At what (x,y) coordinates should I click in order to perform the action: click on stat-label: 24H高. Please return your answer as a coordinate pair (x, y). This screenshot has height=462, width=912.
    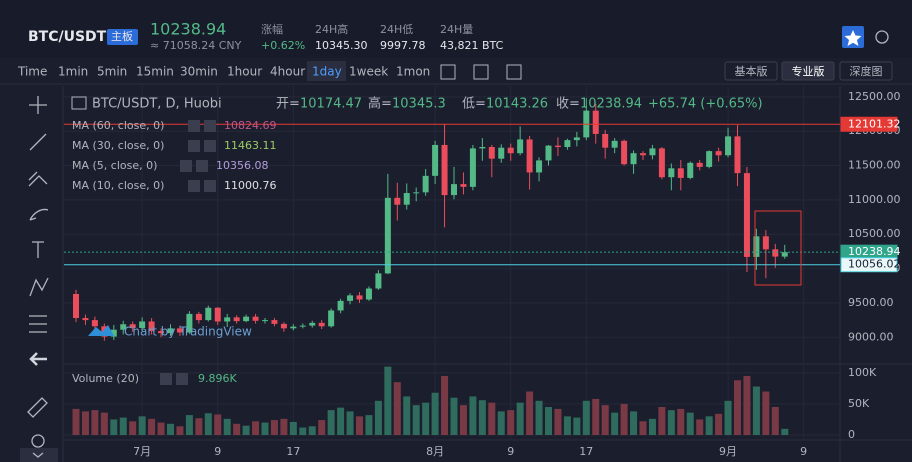
    Looking at the image, I should click on (331, 29).